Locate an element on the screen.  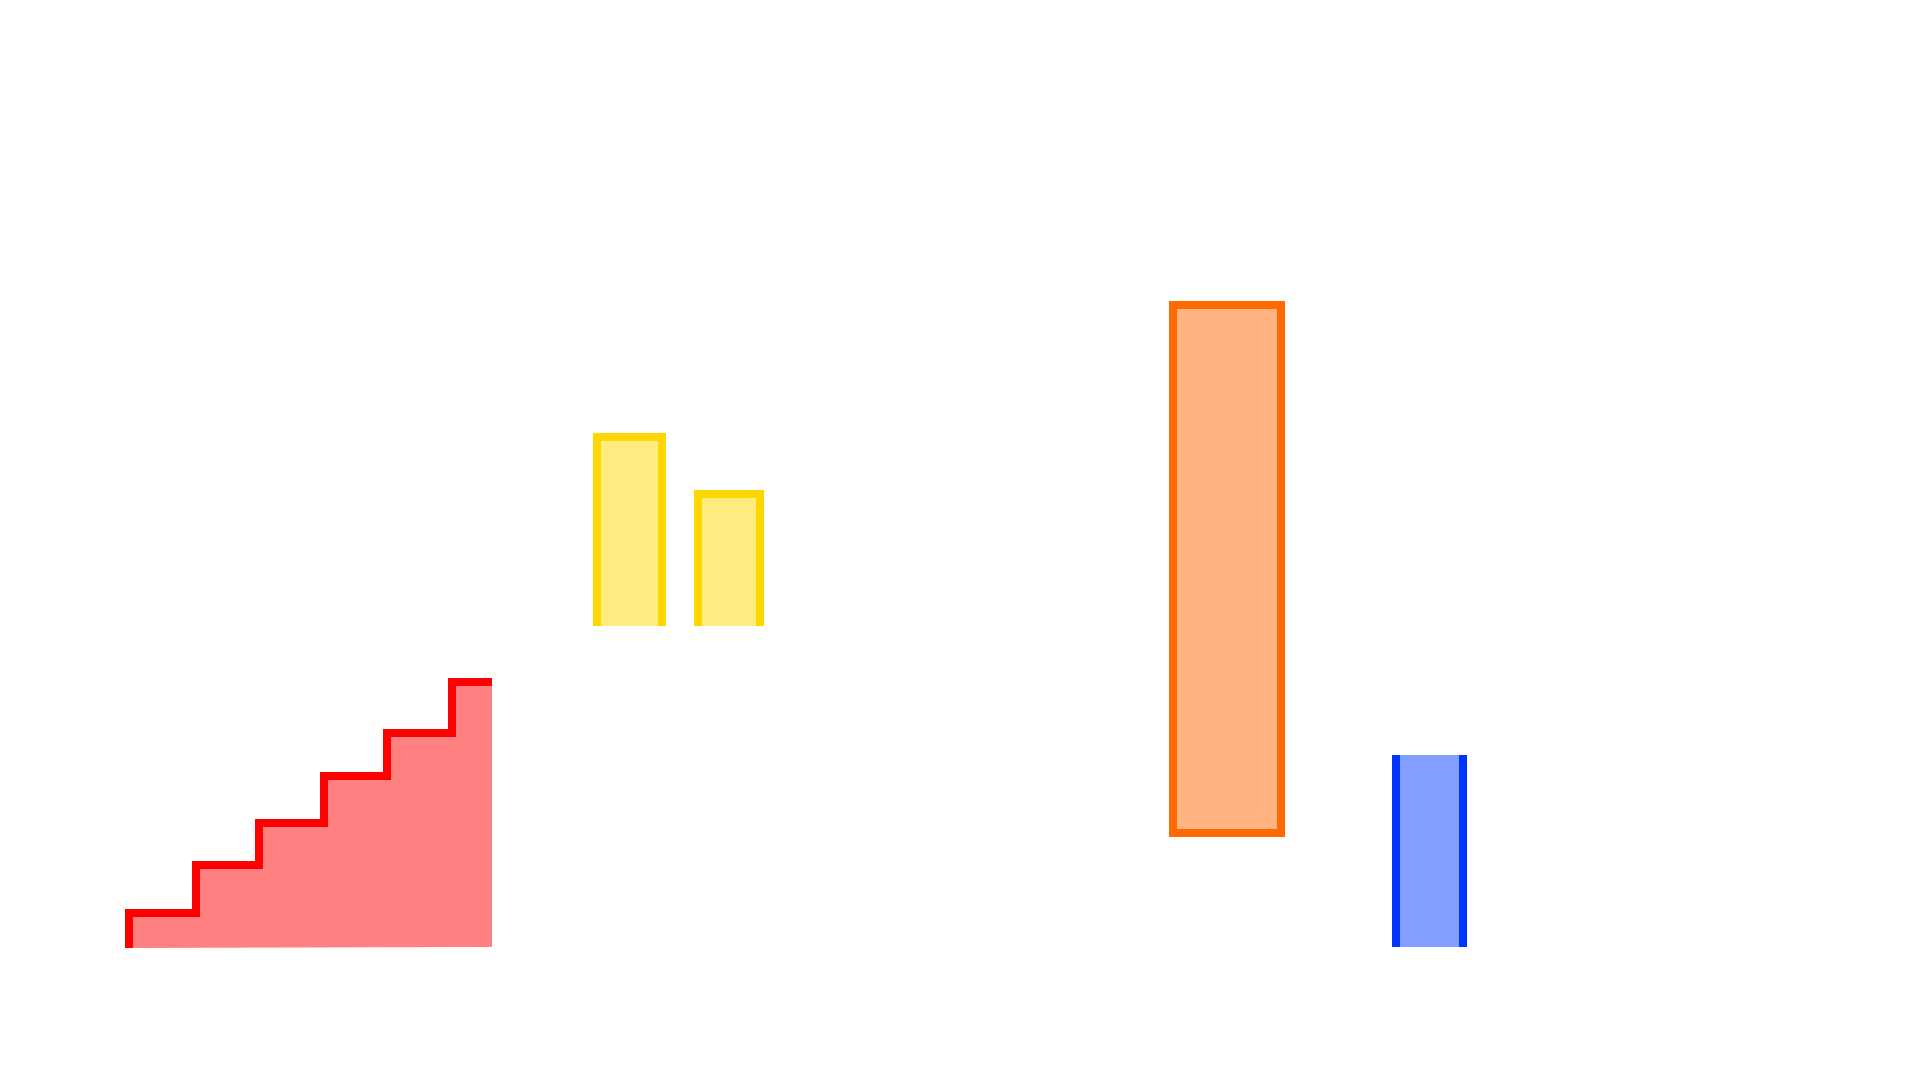
yellow-bar-short is located at coordinates (729, 558).